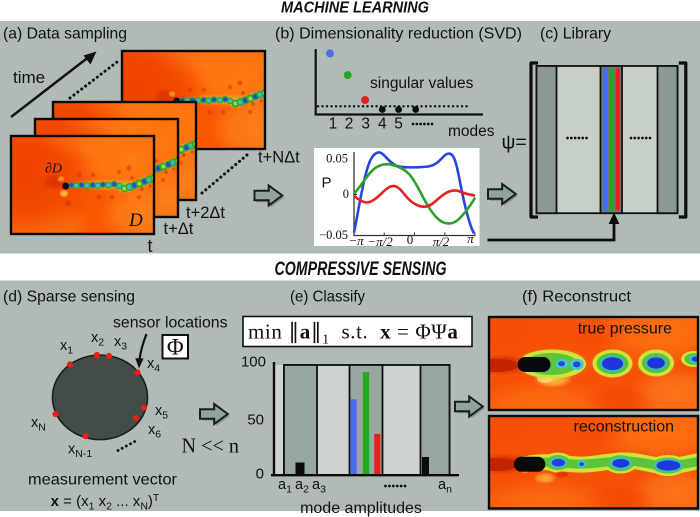 The image size is (700, 517). Describe the element at coordinates (255, 420) in the screenshot. I see `svg-text: 50` at that location.